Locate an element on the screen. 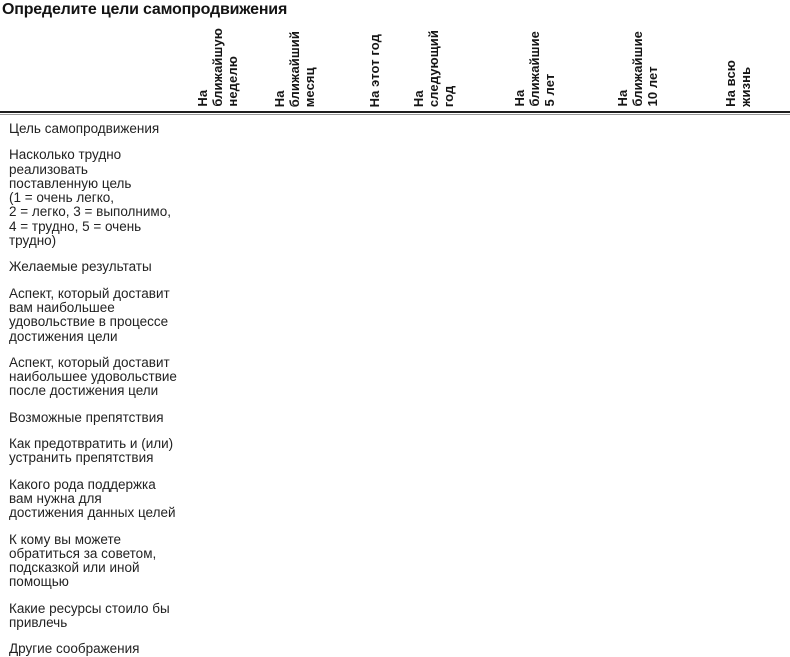 Image resolution: width=790 pixels, height=657 pixels. column-header-5-years: На ближайшие 5 лет is located at coordinates (534, 69).